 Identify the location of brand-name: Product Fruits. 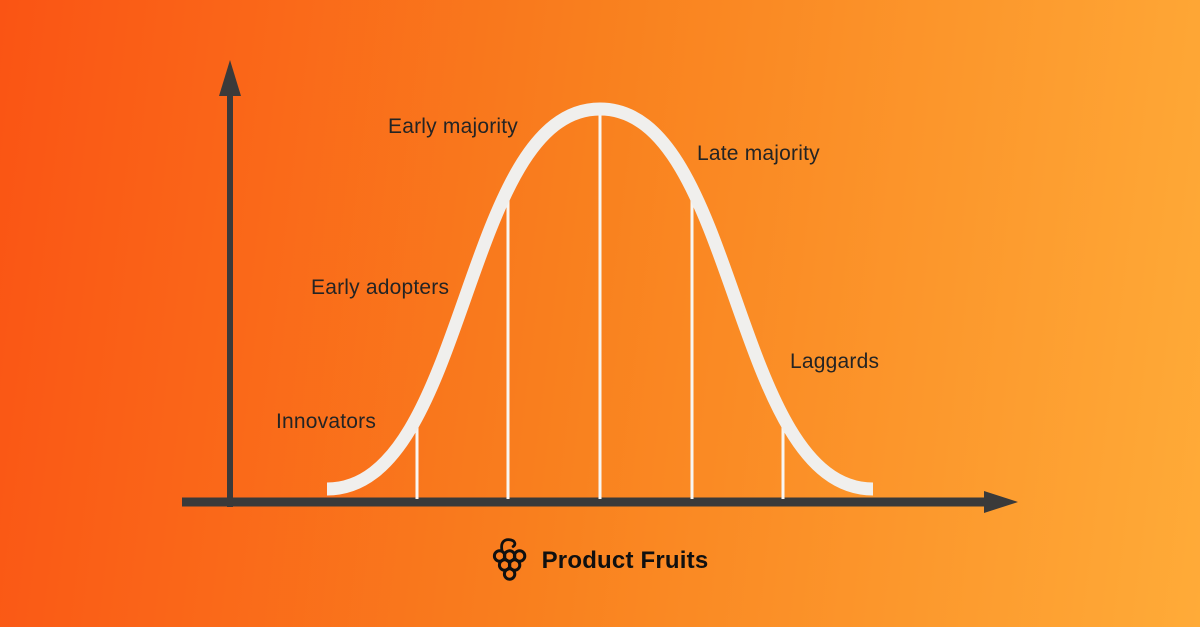
(625, 560).